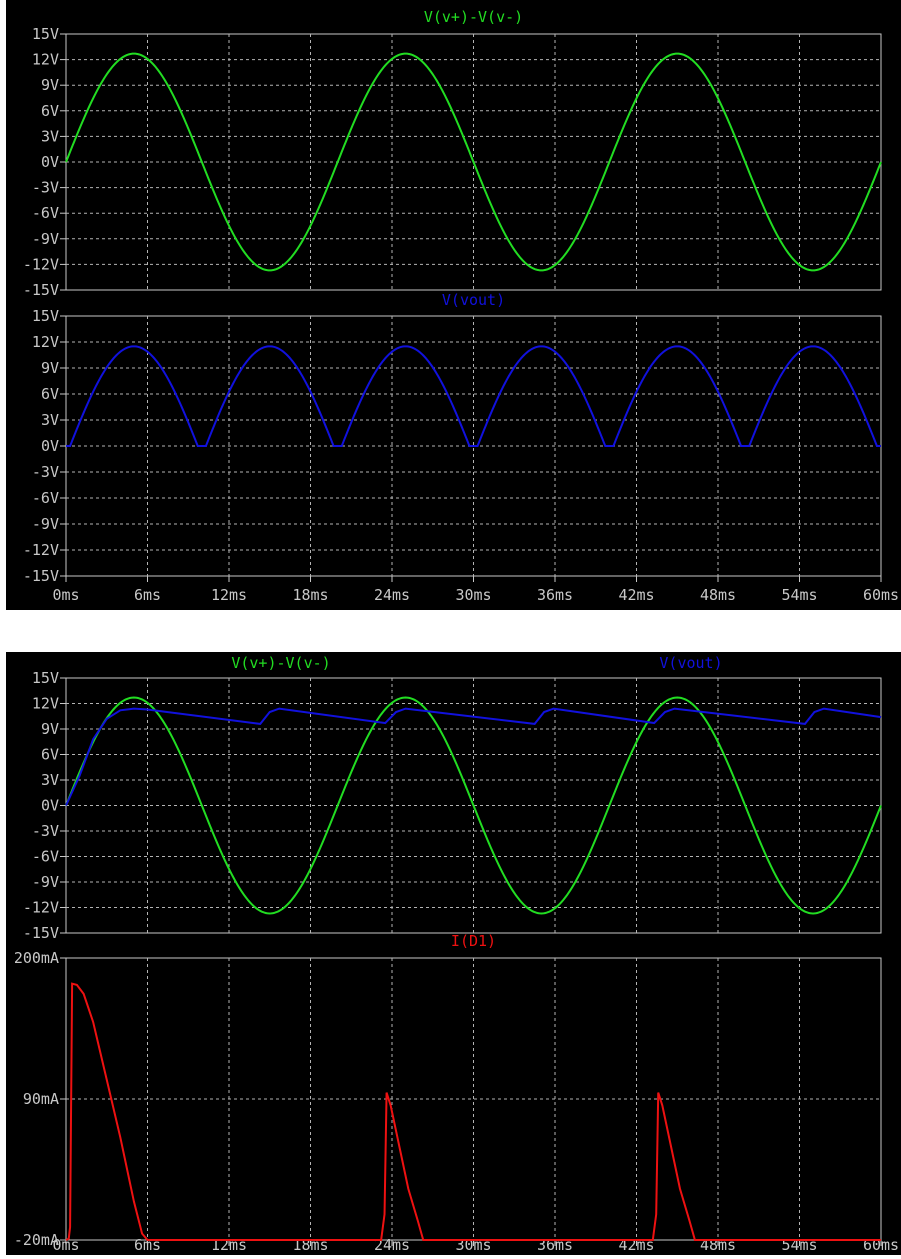  What do you see at coordinates (36, 1240) in the screenshot?
I see `y-tick-label: -20mA` at bounding box center [36, 1240].